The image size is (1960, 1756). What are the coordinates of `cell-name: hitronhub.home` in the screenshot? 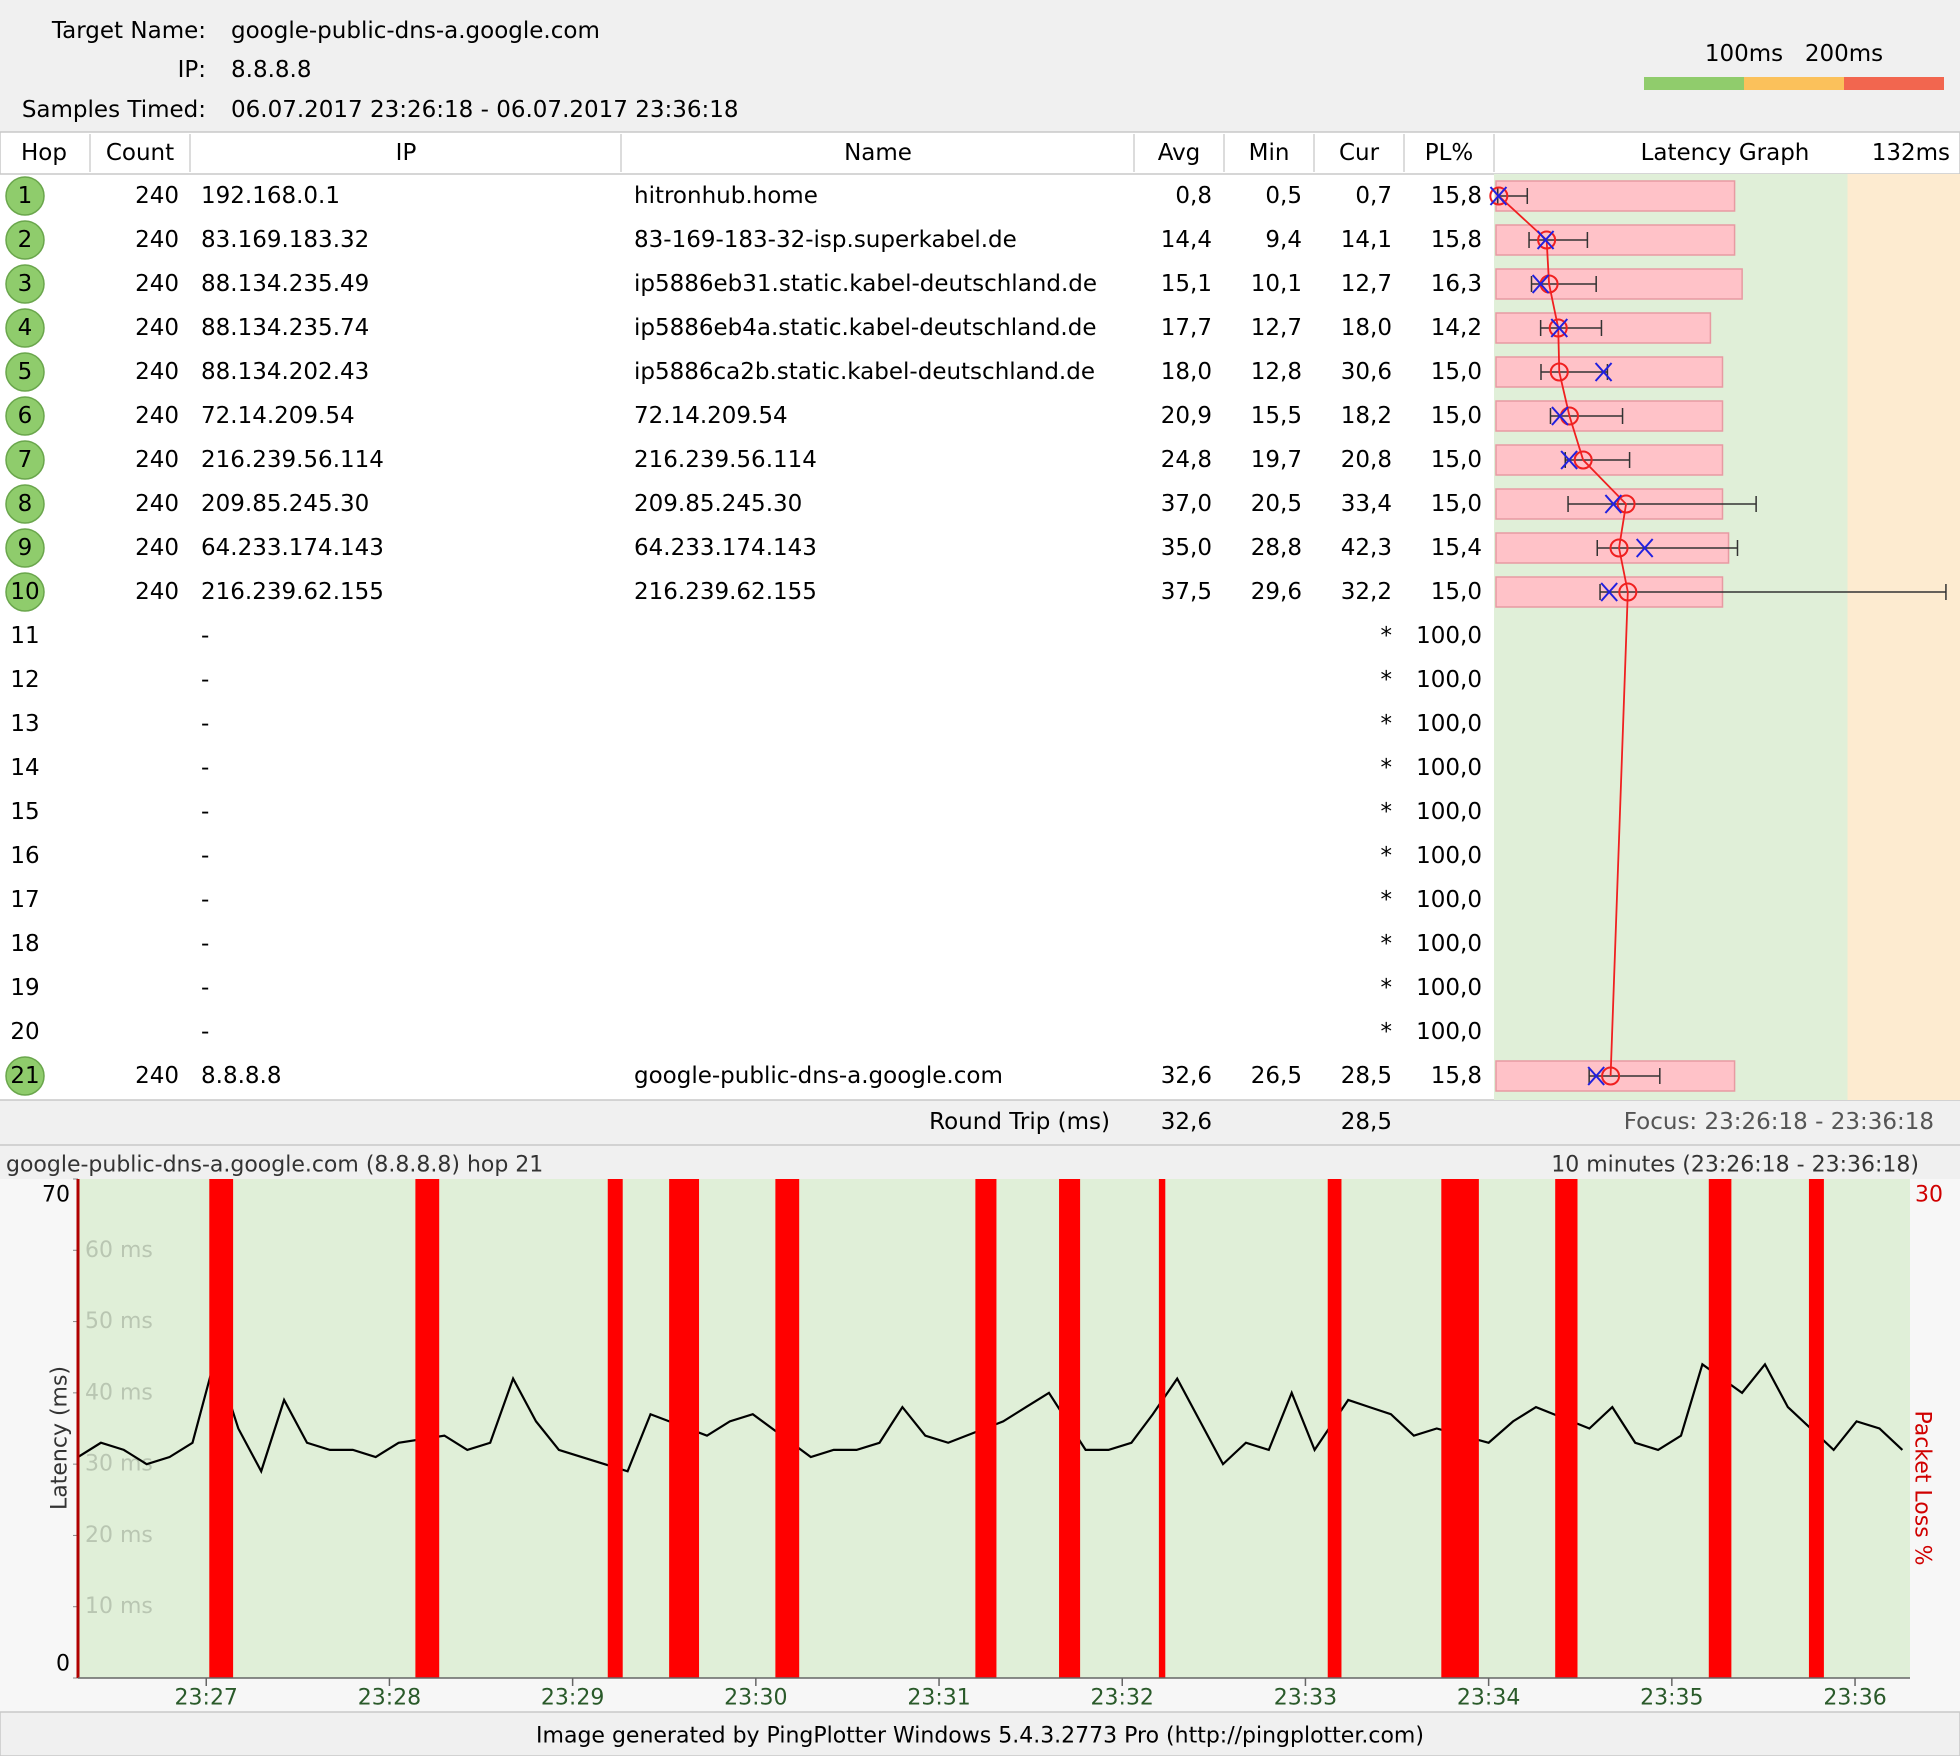 It's located at (726, 196).